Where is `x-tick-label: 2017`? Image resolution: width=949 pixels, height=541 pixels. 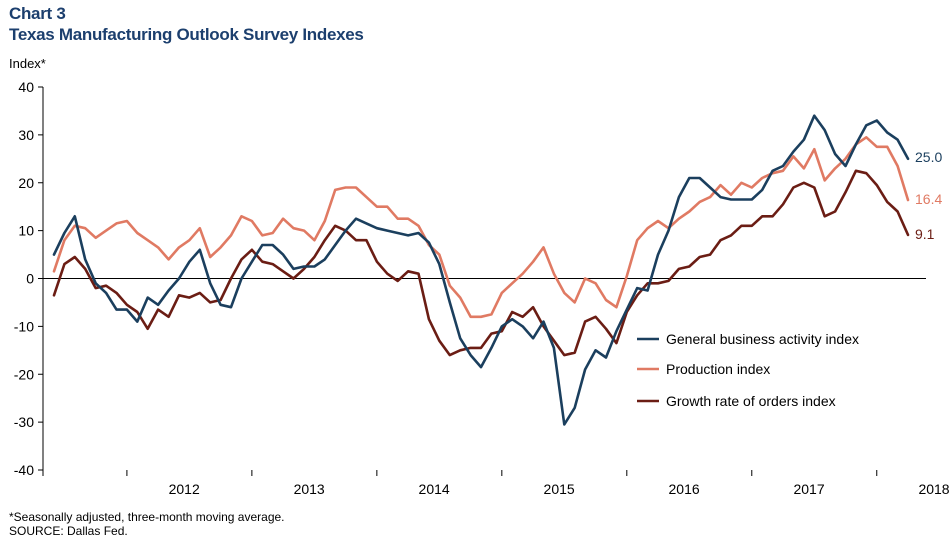
x-tick-label: 2017 is located at coordinates (808, 489).